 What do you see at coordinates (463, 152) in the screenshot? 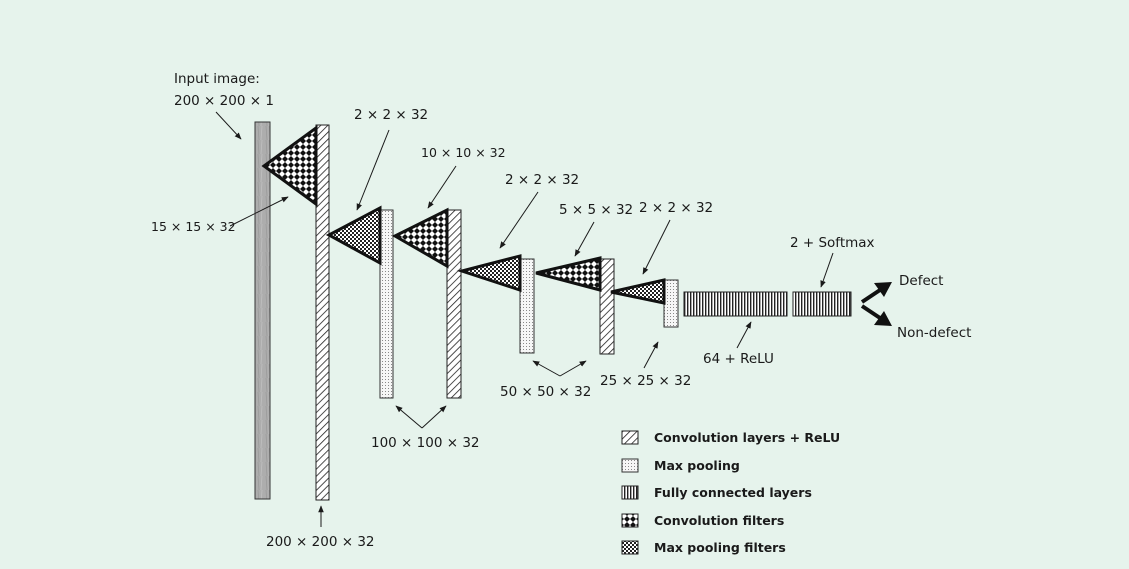
I see `label-filter2: 10 × 10 × 32` at bounding box center [463, 152].